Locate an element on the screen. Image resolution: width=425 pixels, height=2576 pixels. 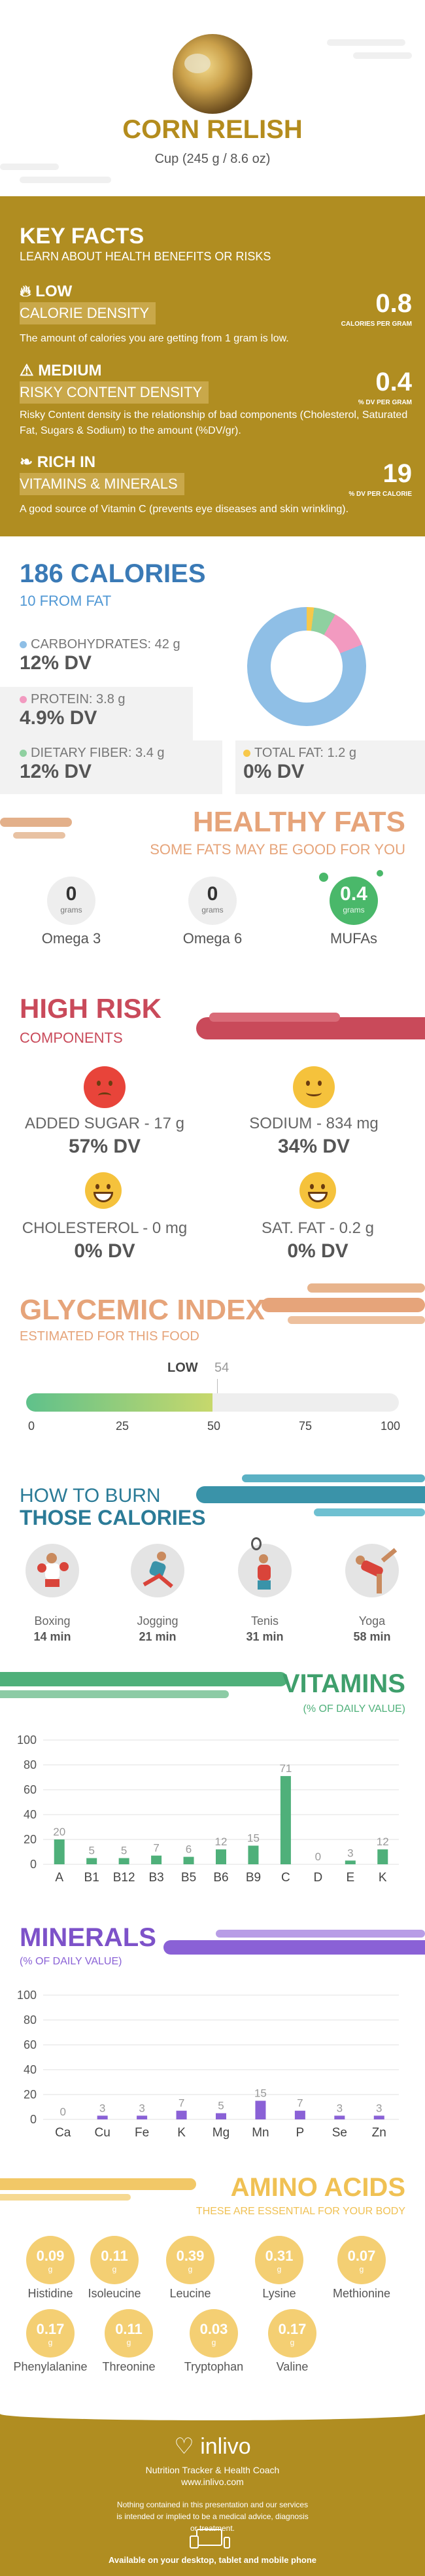
y-tick-label: 40 is located at coordinates (30, 1815).